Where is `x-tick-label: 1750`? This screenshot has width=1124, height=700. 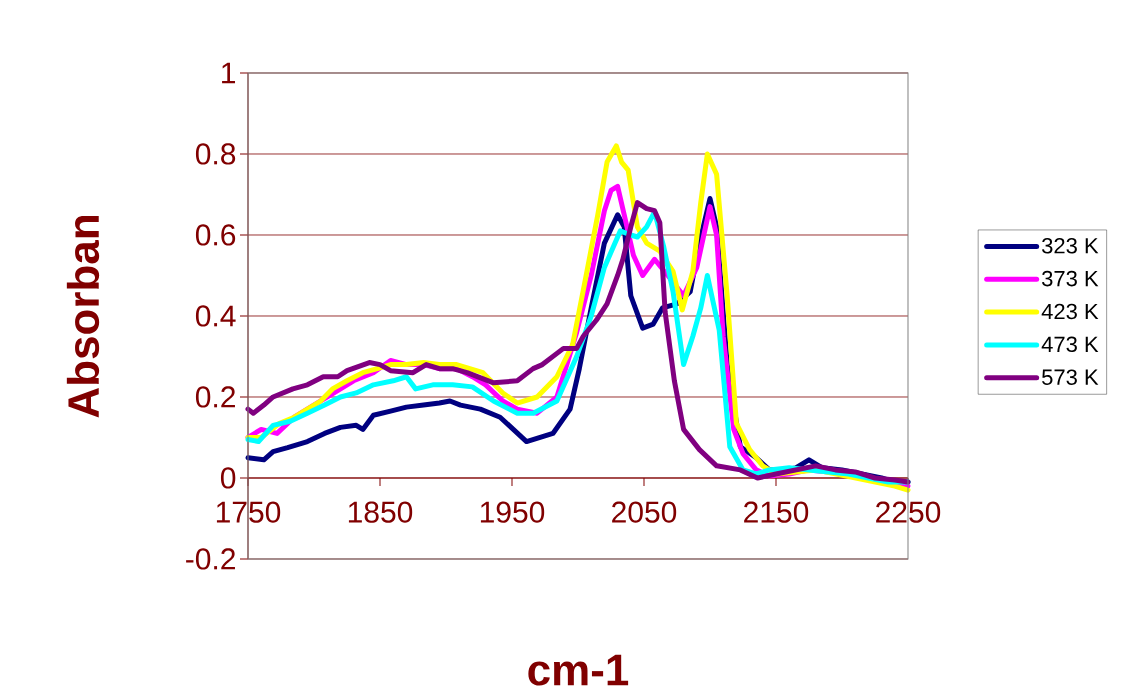 x-tick-label: 1750 is located at coordinates (248, 512).